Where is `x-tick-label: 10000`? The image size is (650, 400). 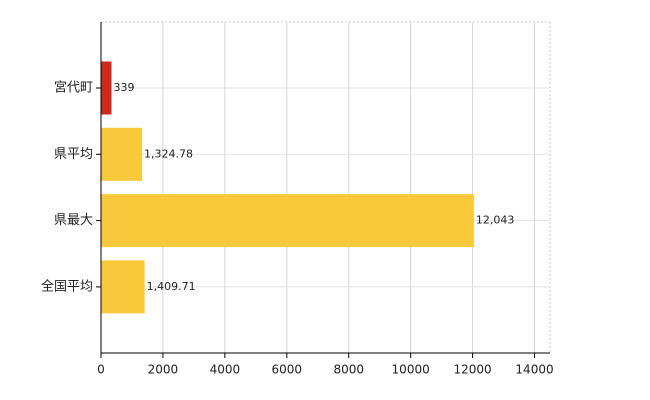
x-tick-label: 10000 is located at coordinates (411, 370).